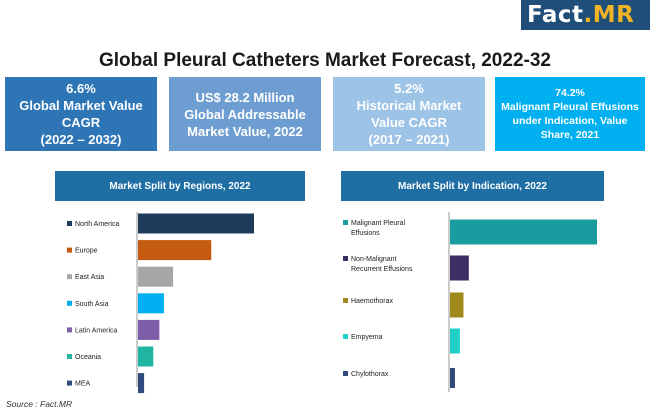 This screenshot has height=415, width=650. What do you see at coordinates (83, 384) in the screenshot?
I see `region-label: MEA` at bounding box center [83, 384].